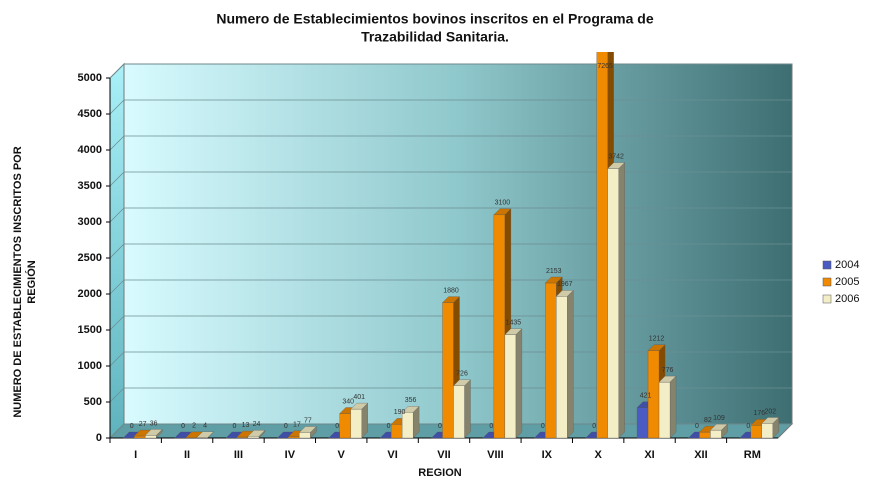 The image size is (869, 478). What do you see at coordinates (668, 370) in the screenshot?
I see `value-label: 776` at bounding box center [668, 370].